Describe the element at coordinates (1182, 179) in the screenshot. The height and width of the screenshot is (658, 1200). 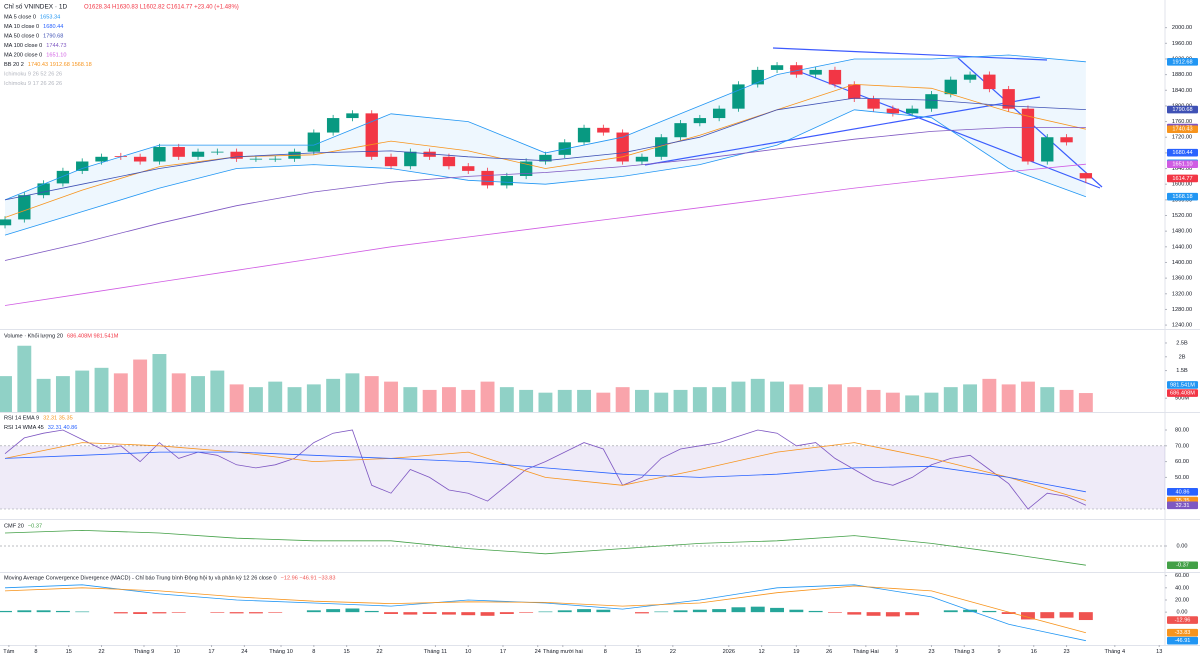
I see `price-badge-label: 1614.77` at that location.